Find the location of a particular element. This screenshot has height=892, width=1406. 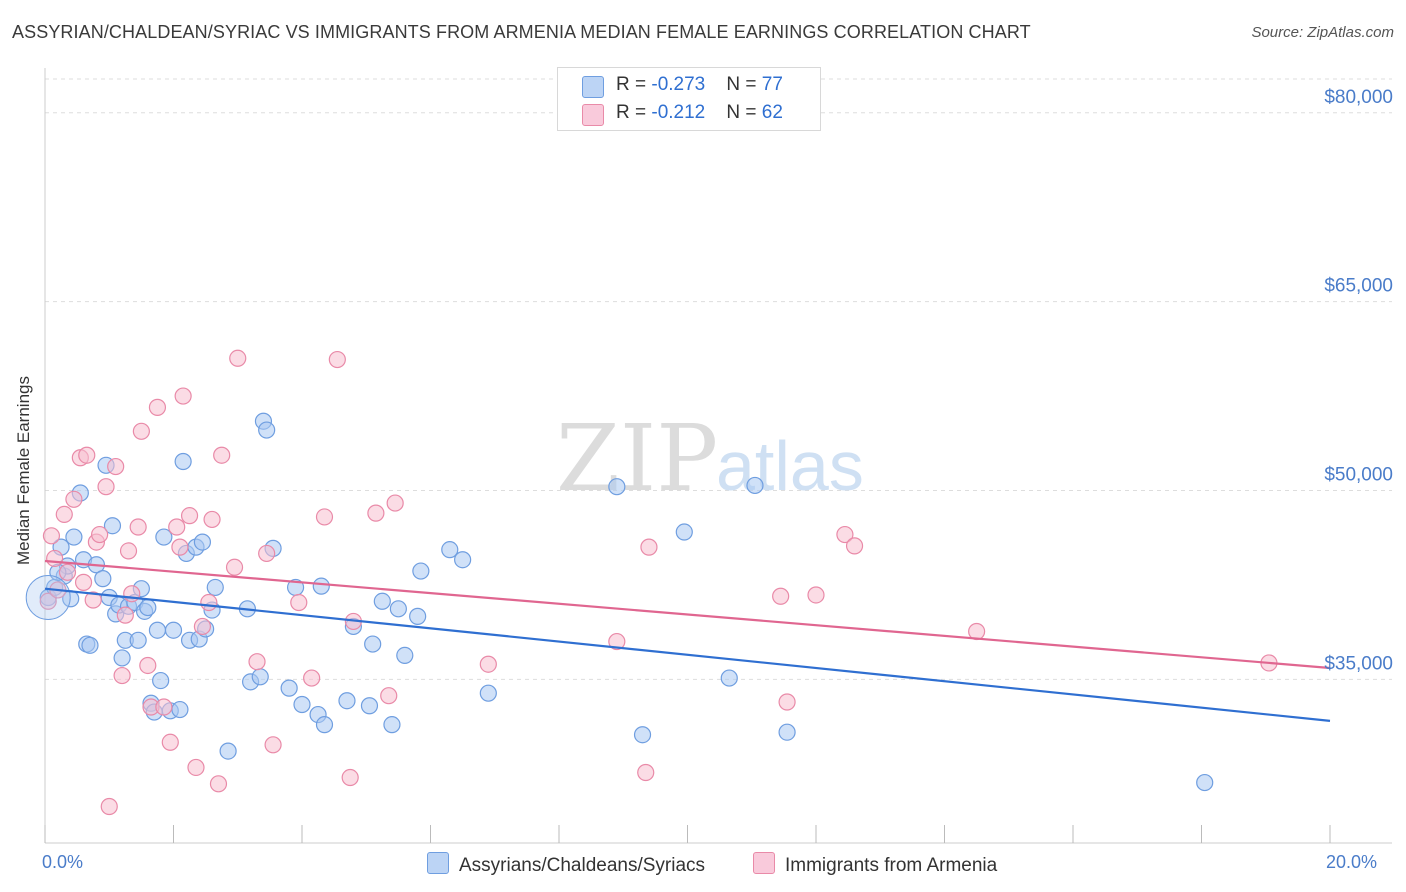

x-axis-max-label: 20.0% is located at coordinates (1352, 862).